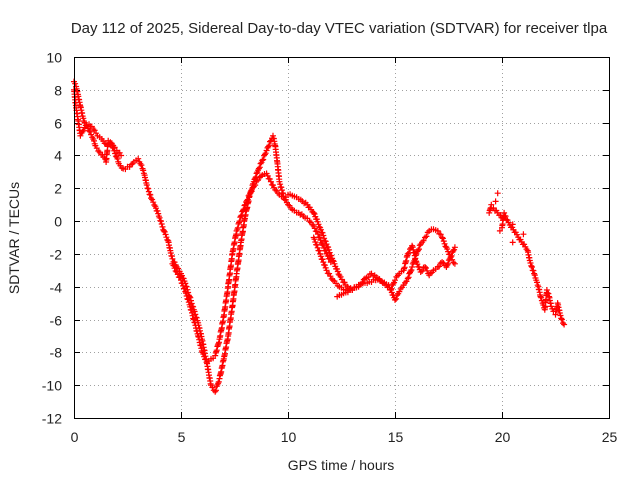 This screenshot has height=480, width=640. I want to click on x-tick-label: 10, so click(289, 437).